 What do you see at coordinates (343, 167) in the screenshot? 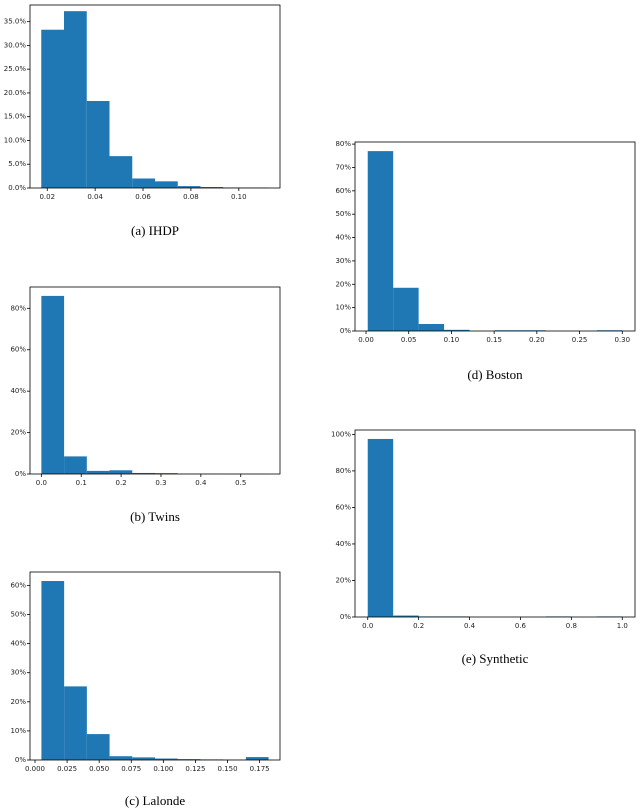
I see `y-tick-label: 70%` at bounding box center [343, 167].